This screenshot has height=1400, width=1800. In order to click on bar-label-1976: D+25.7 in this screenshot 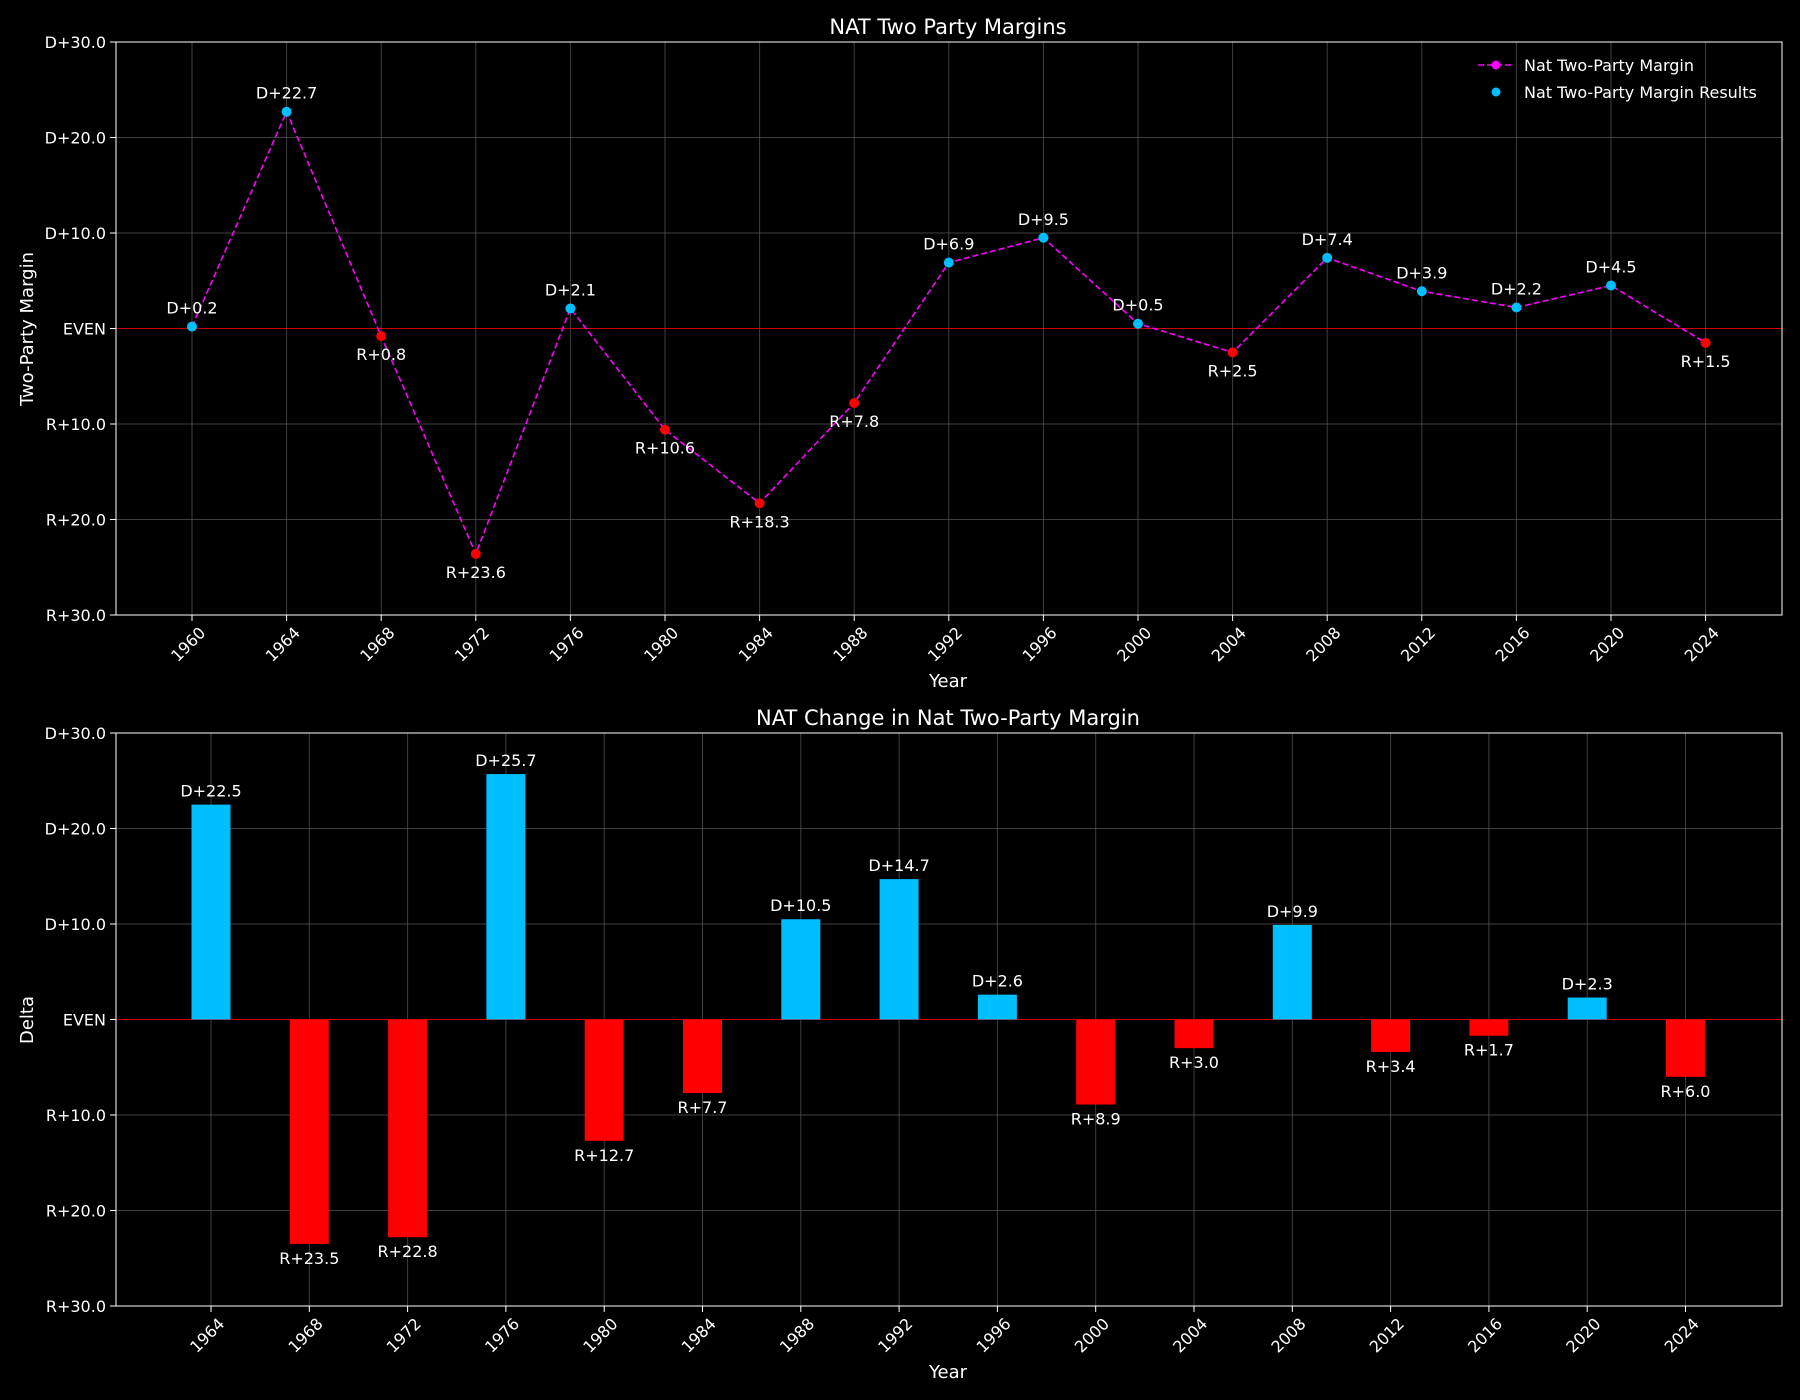, I will do `click(505, 760)`.